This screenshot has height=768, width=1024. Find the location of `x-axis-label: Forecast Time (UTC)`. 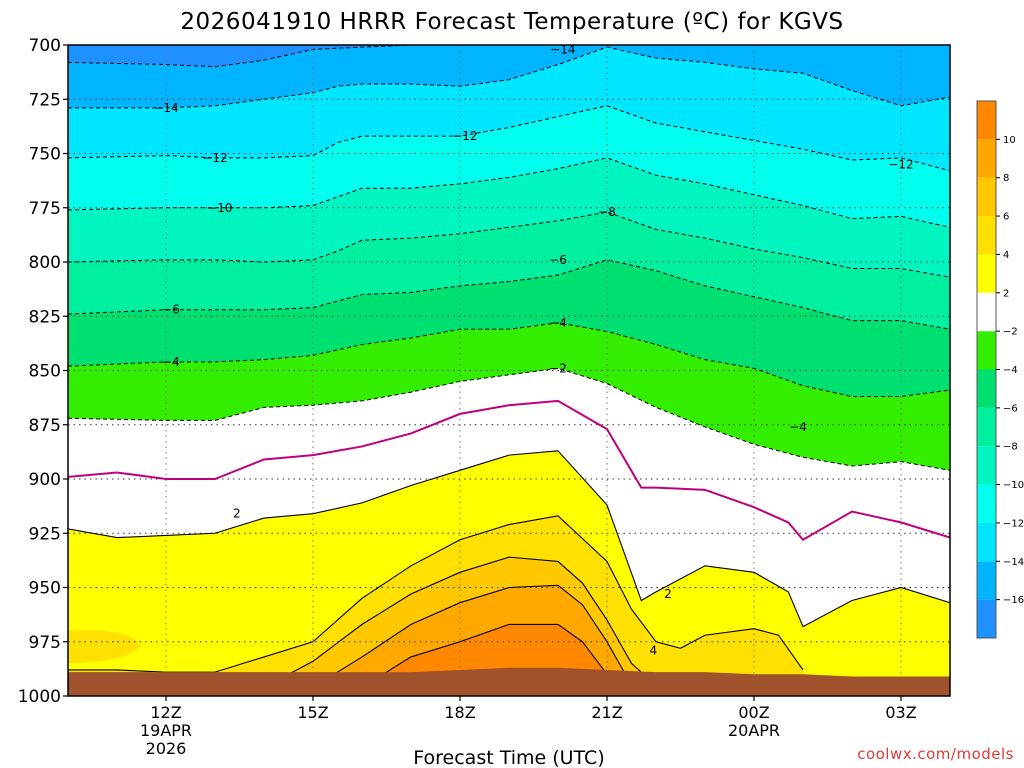

x-axis-label: Forecast Time (UTC) is located at coordinates (508, 757).